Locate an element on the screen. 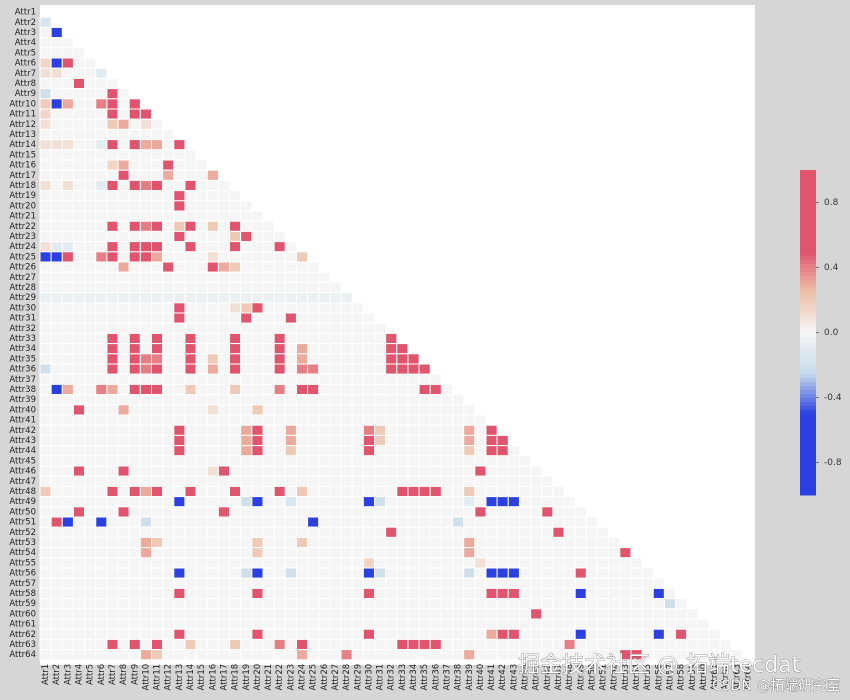  y-tick-label: Attr8 is located at coordinates (25, 84).